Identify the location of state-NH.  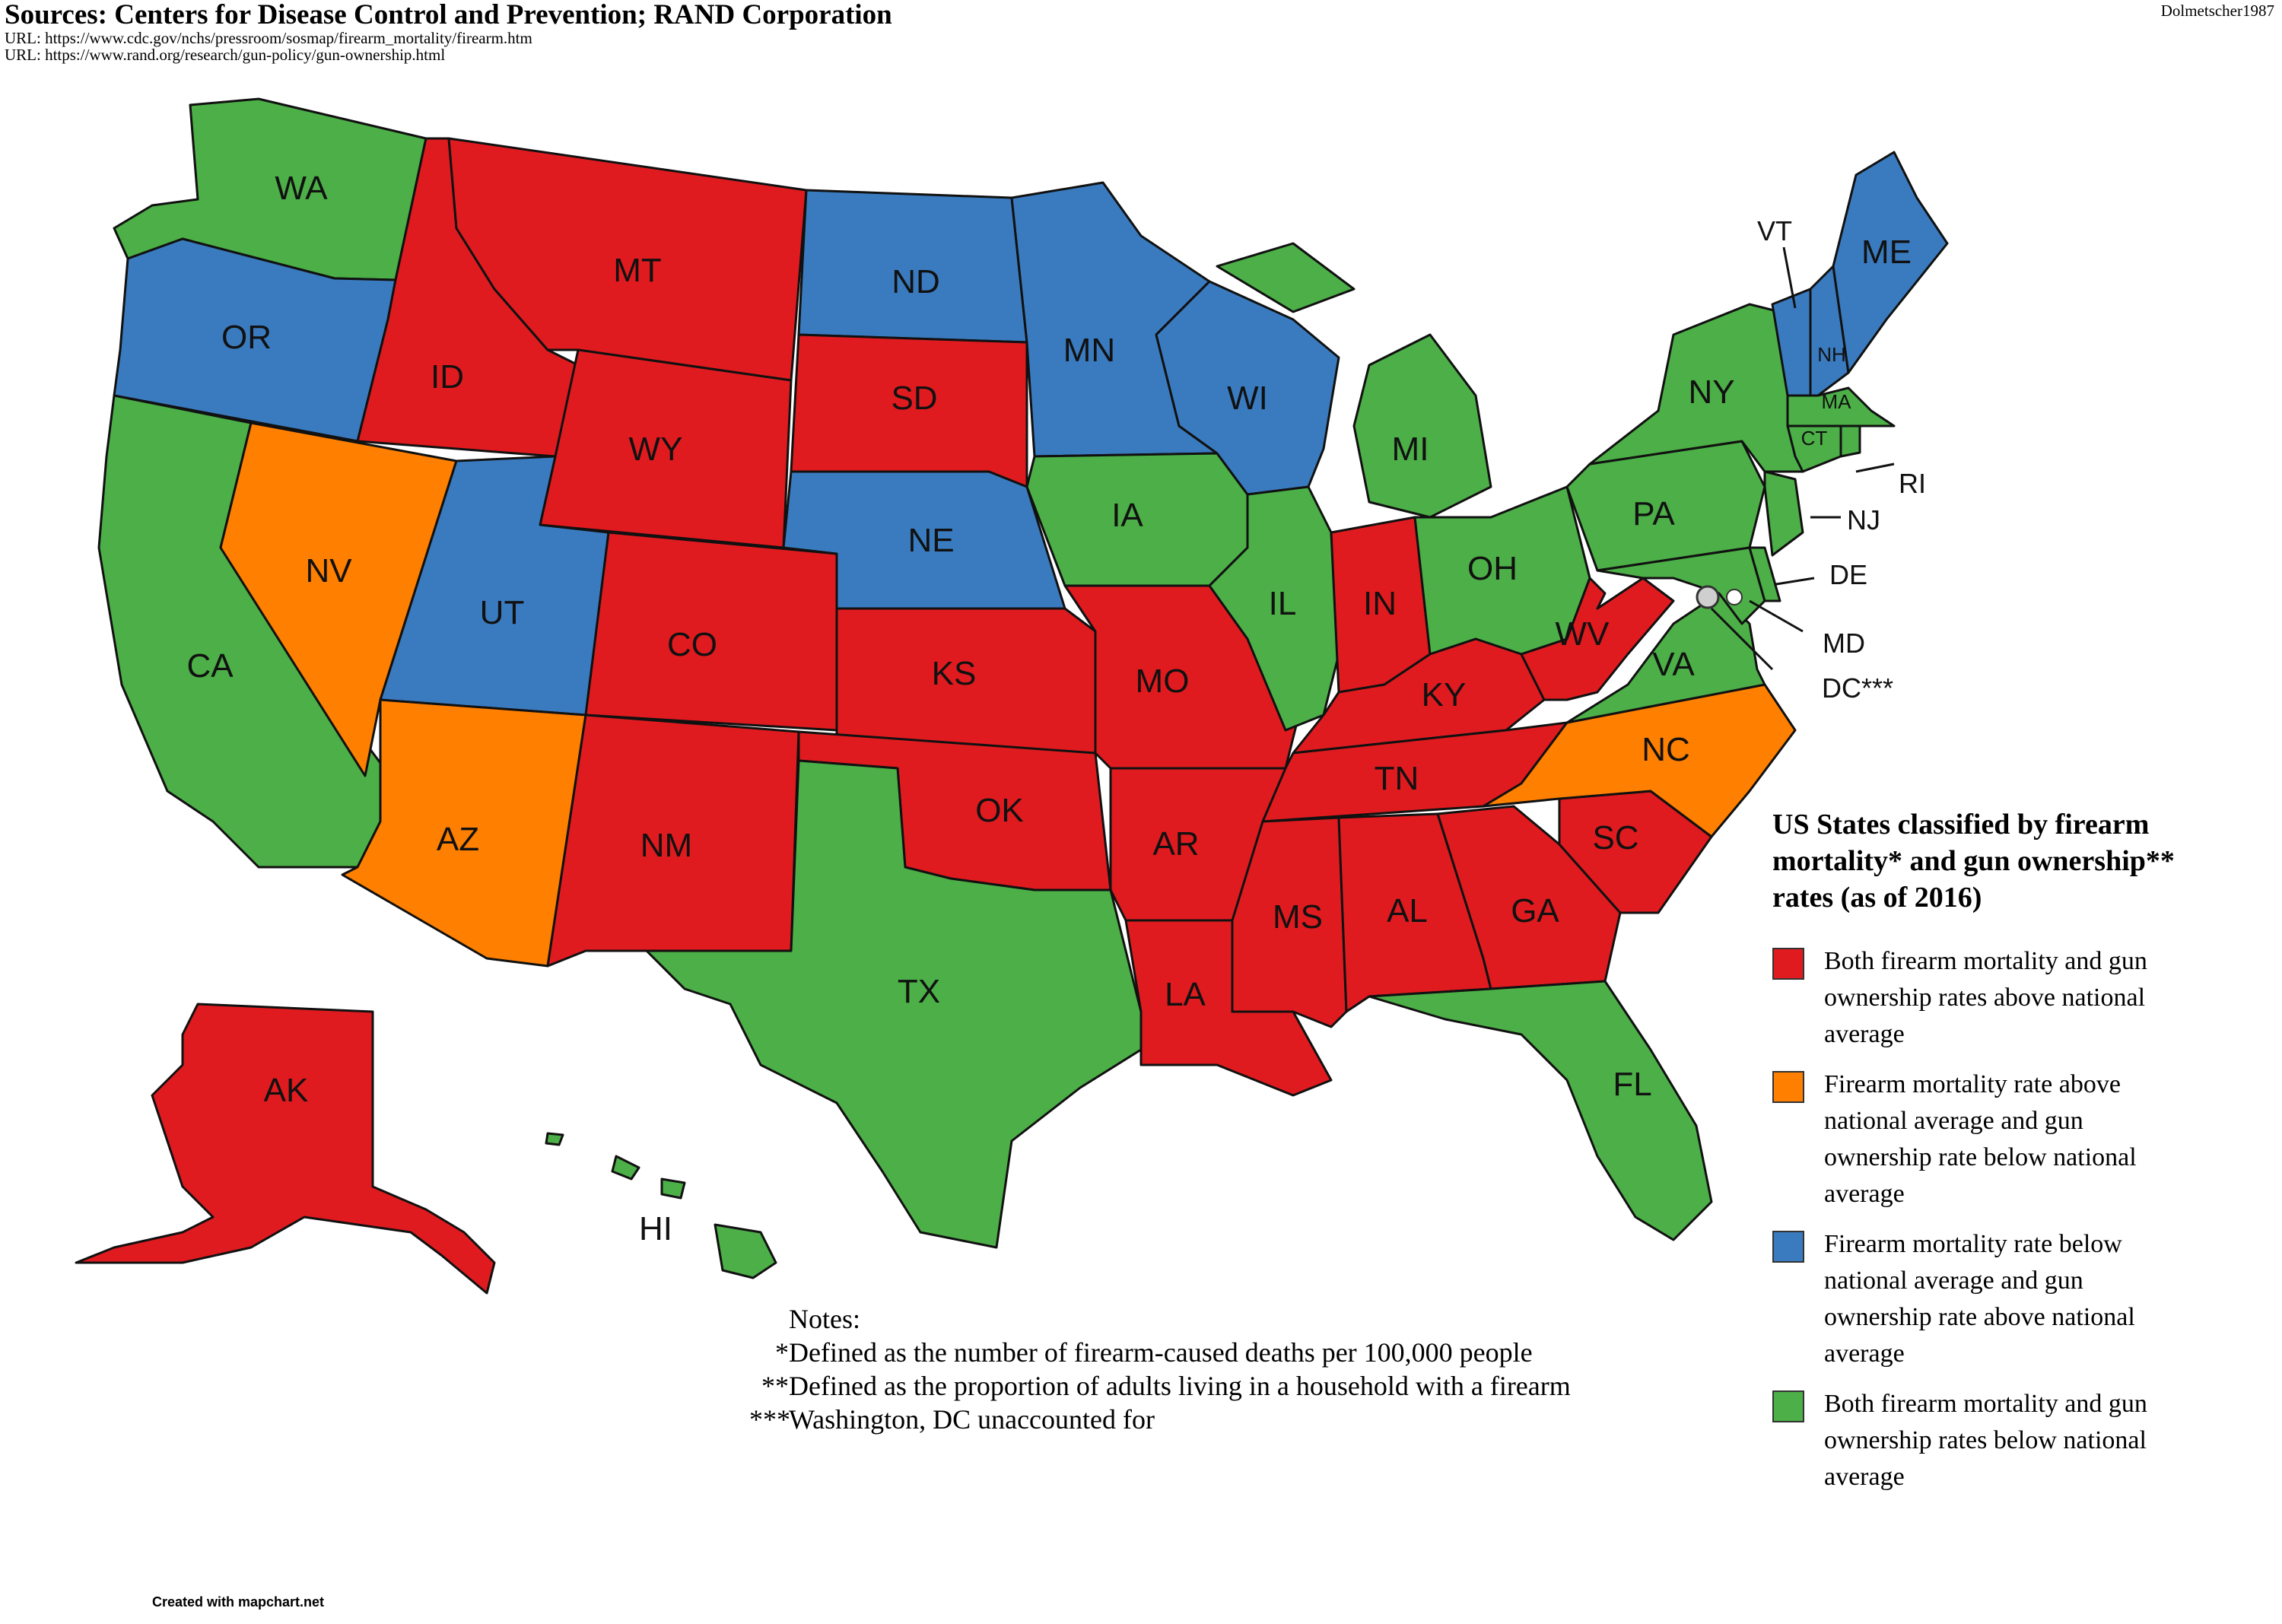
(1830, 331).